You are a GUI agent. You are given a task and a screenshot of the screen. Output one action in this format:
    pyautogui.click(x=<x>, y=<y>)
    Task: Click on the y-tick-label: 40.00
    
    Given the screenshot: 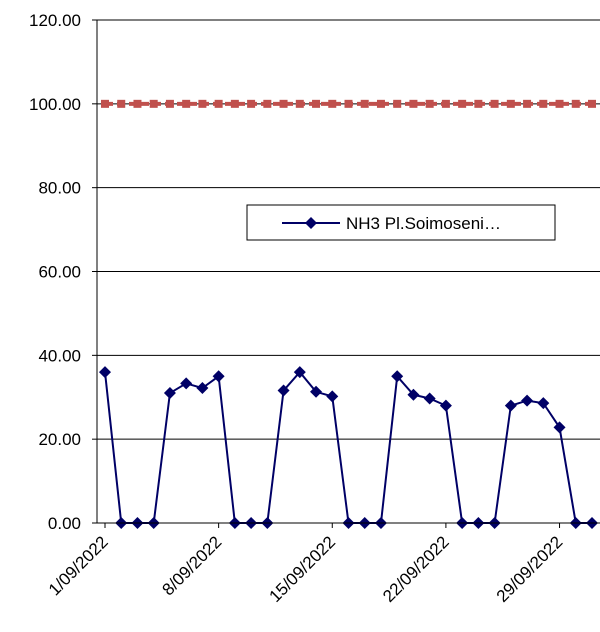 What is the action you would take?
    pyautogui.click(x=59, y=355)
    